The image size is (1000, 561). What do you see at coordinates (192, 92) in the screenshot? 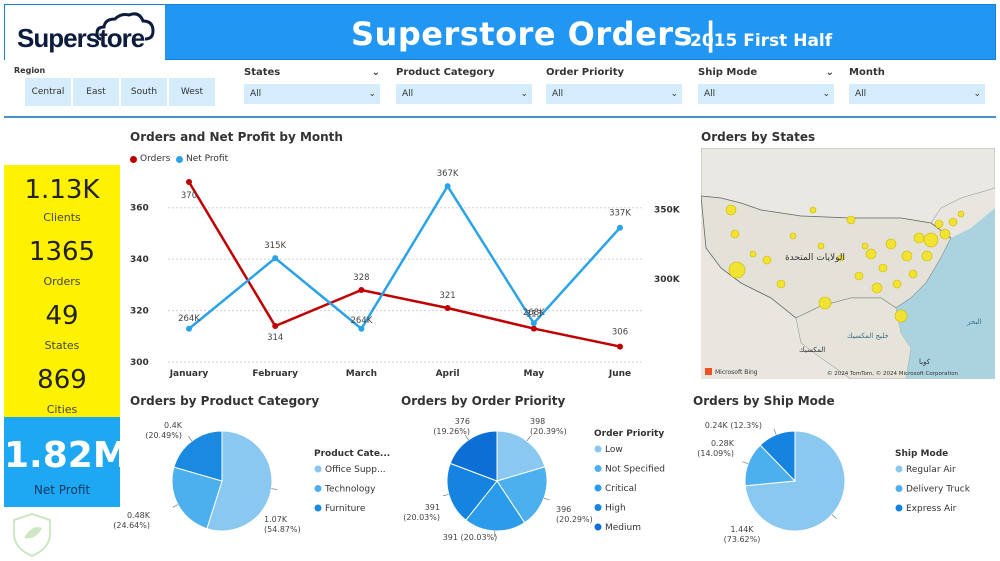
I see `region-west-button: West` at bounding box center [192, 92].